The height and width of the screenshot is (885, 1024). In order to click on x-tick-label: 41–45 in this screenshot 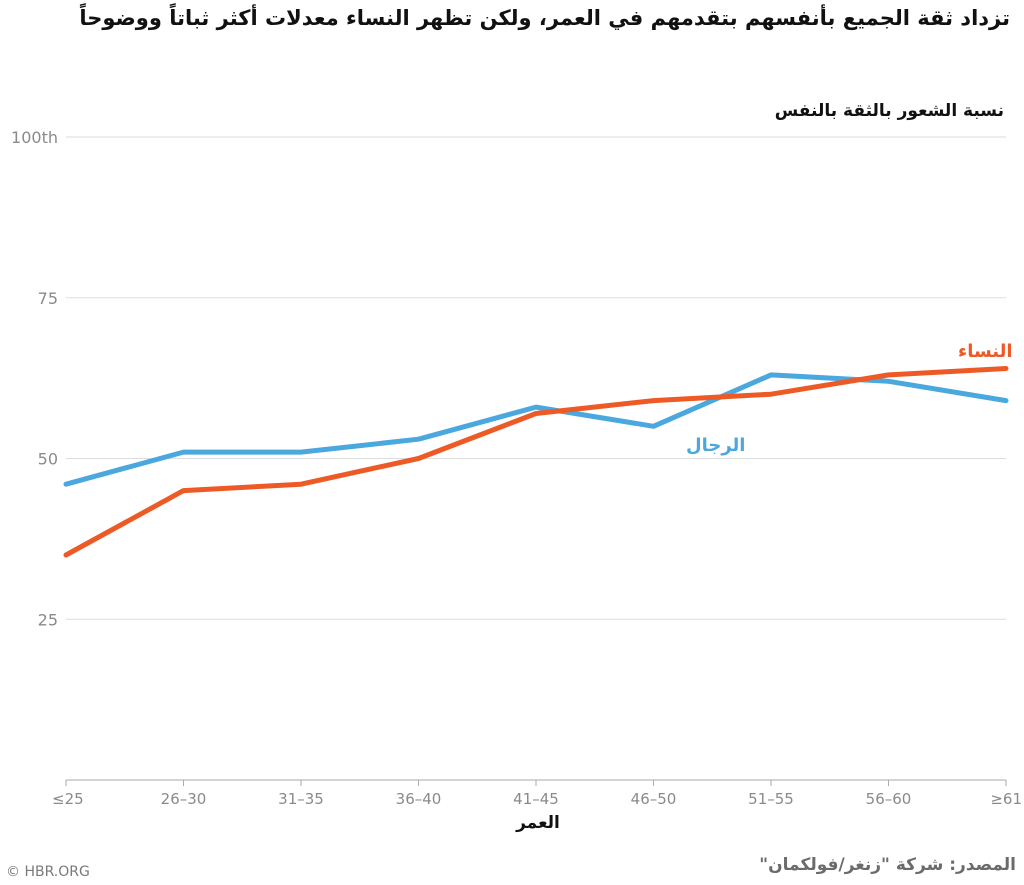, I will do `click(536, 799)`.